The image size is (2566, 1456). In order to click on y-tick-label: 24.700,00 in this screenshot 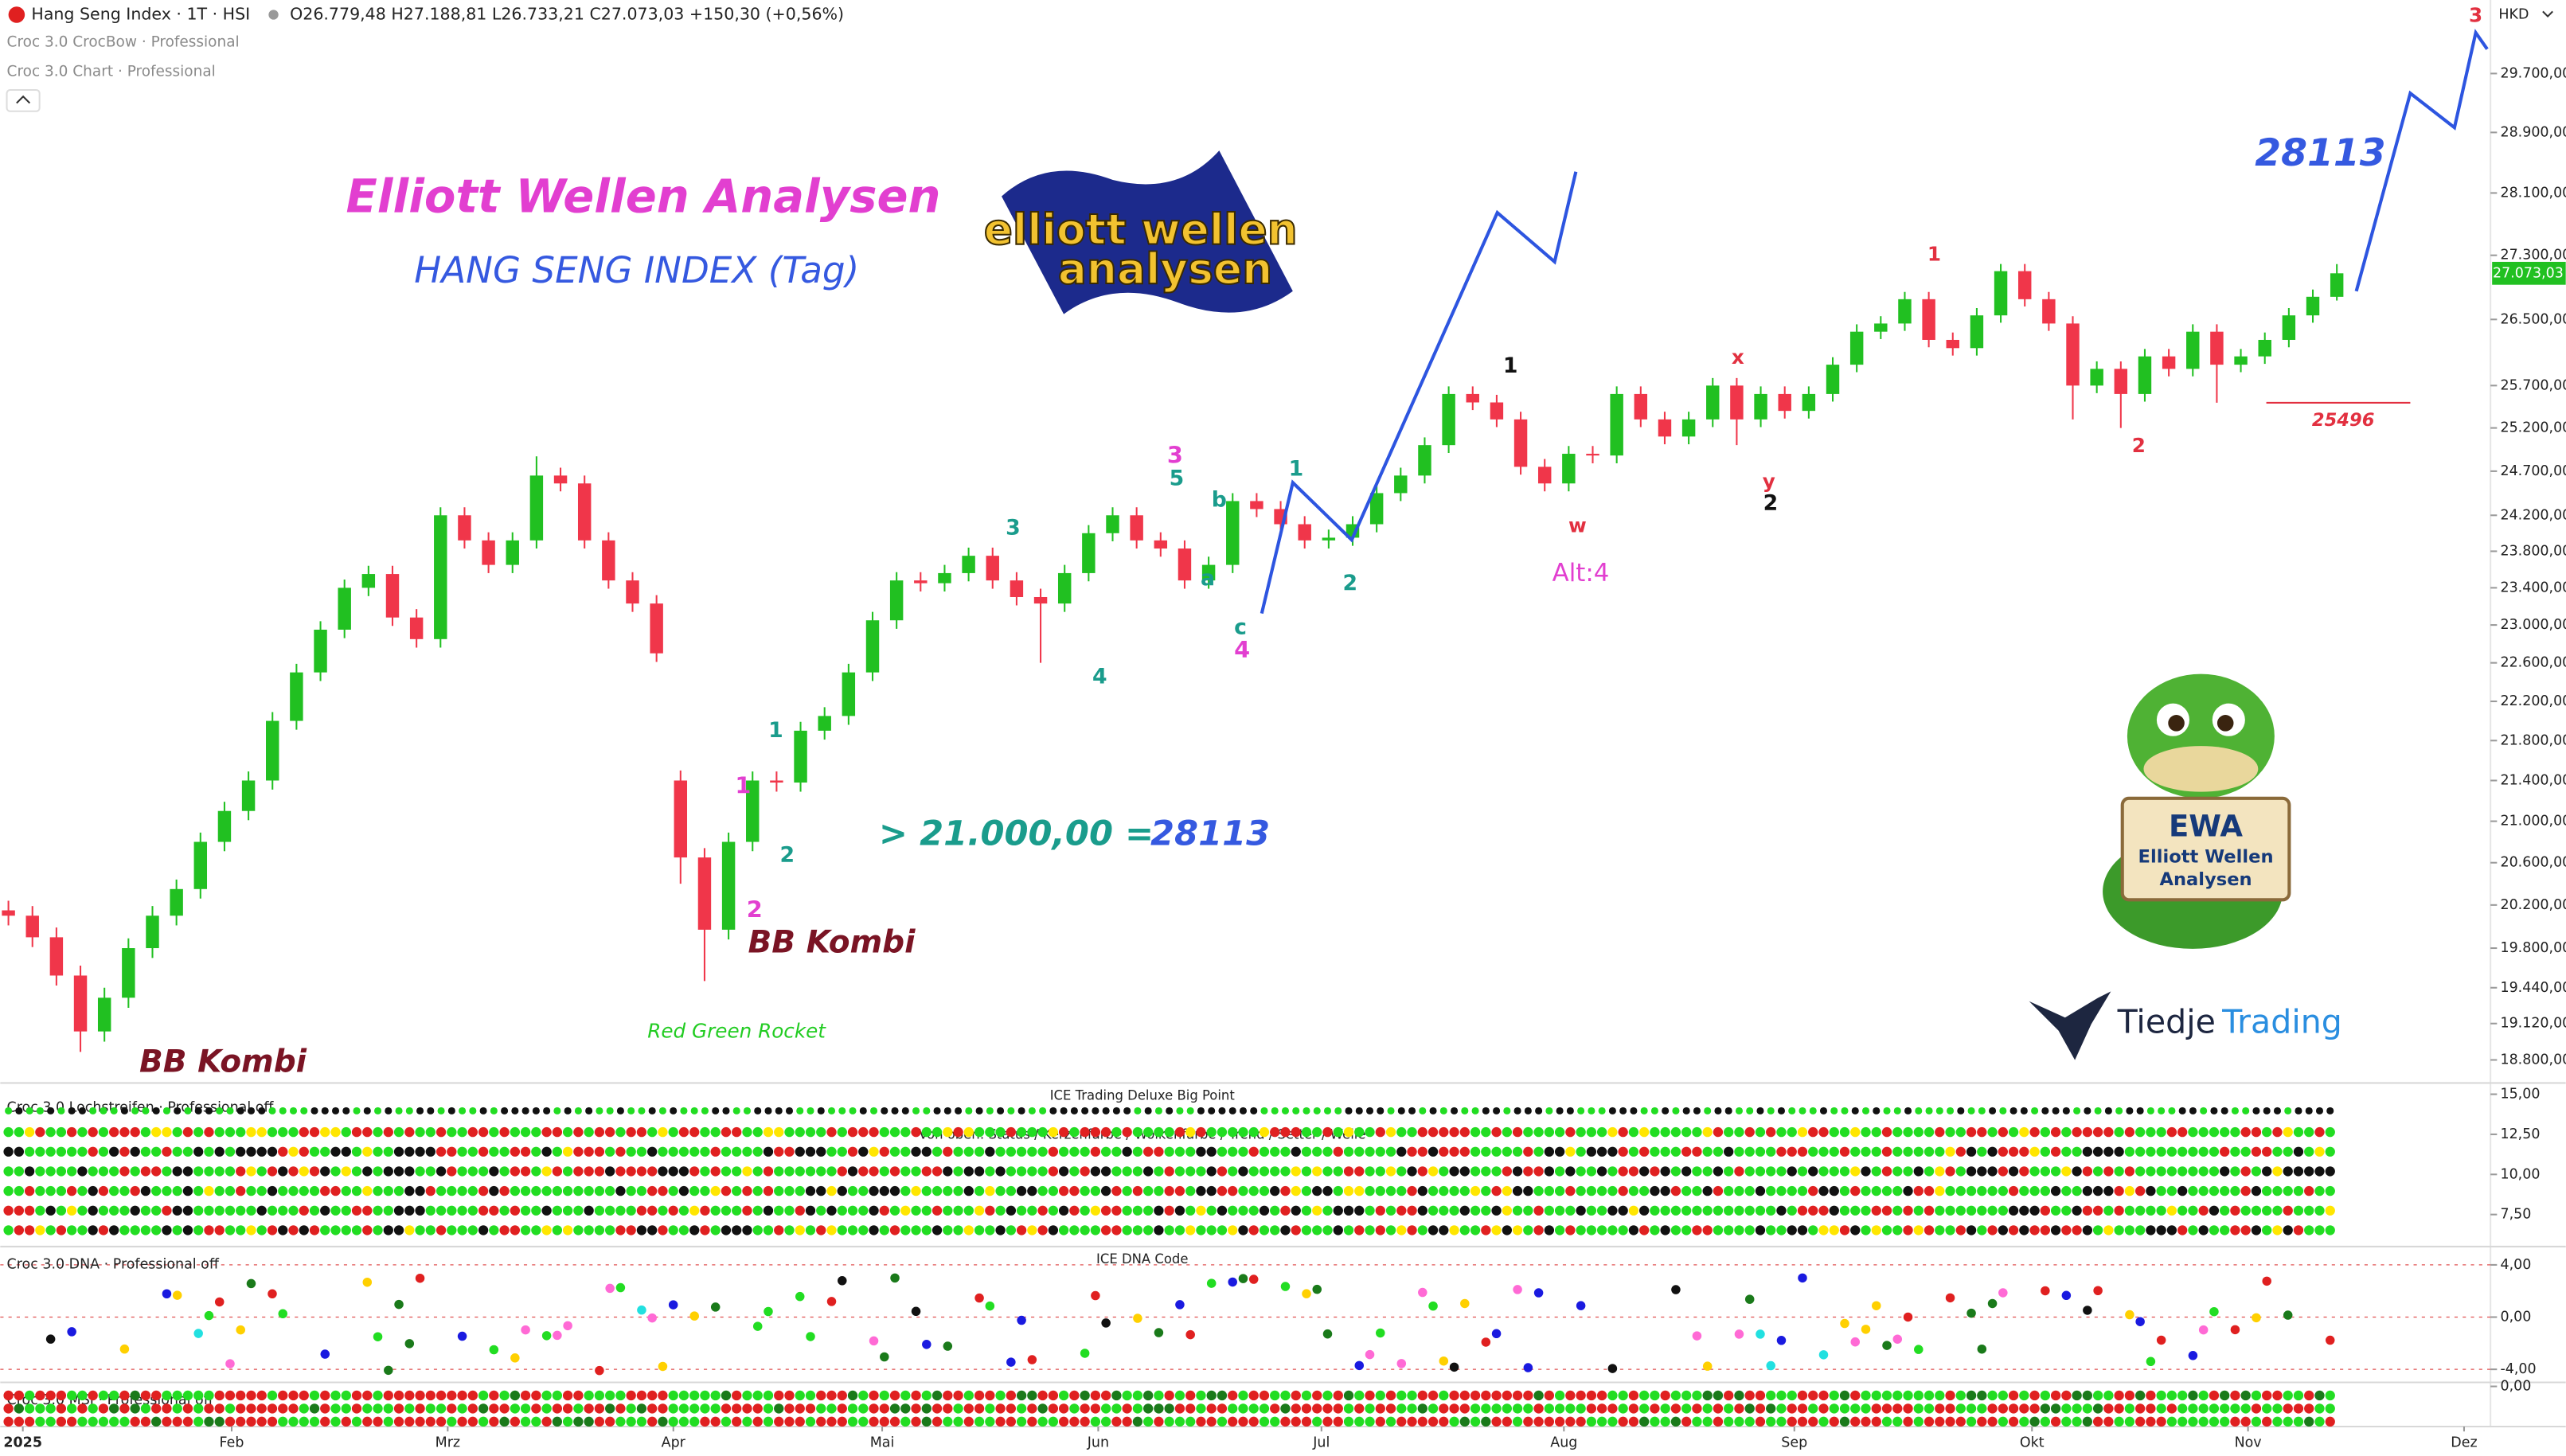, I will do `click(2533, 471)`.